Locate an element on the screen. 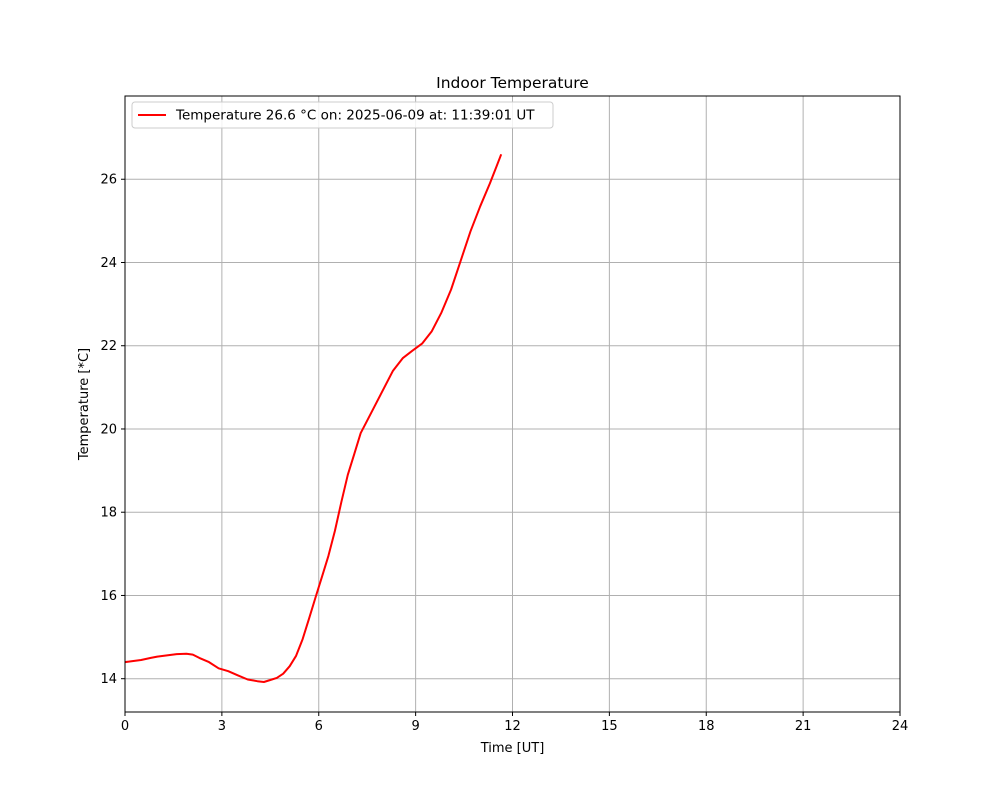 The height and width of the screenshot is (800, 1000). x-tick-label: 0 is located at coordinates (125, 726).